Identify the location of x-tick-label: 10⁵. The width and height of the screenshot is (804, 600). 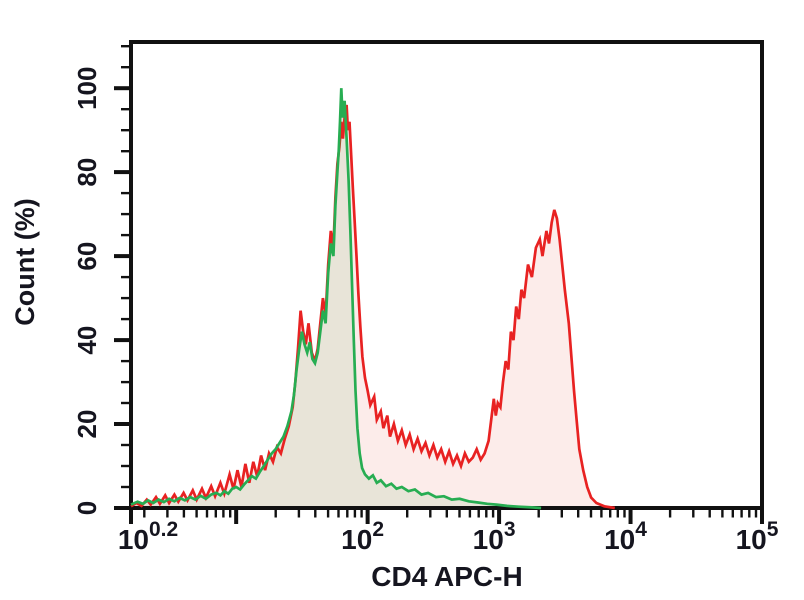
(757, 536).